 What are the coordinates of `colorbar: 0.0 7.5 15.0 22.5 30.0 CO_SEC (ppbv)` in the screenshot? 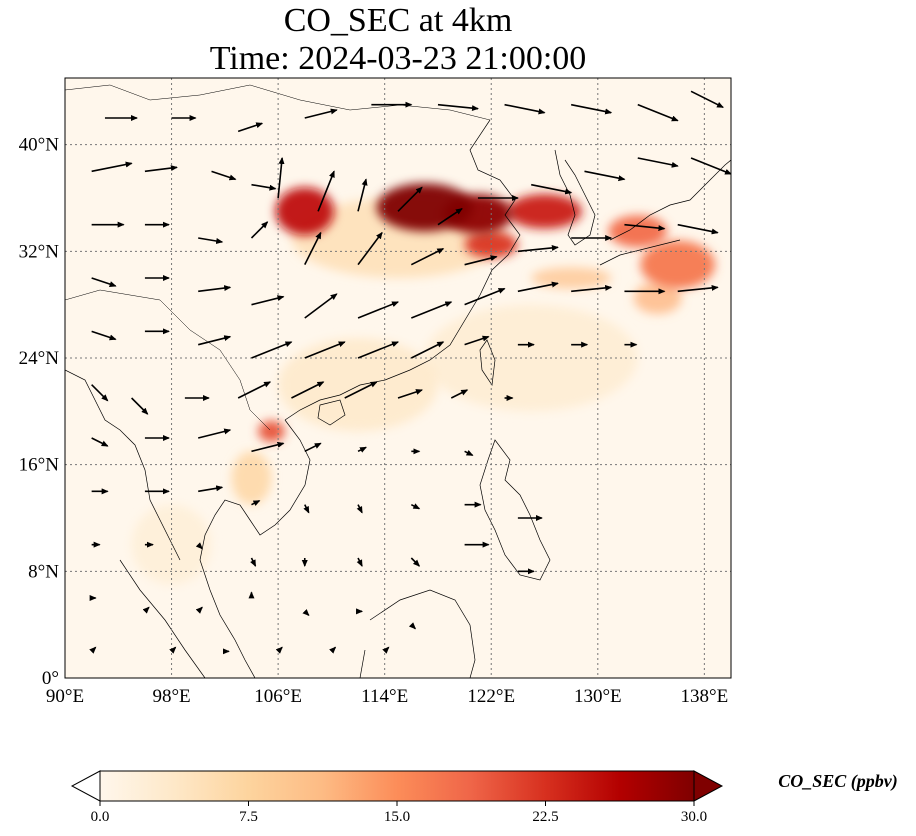 It's located at (484, 797).